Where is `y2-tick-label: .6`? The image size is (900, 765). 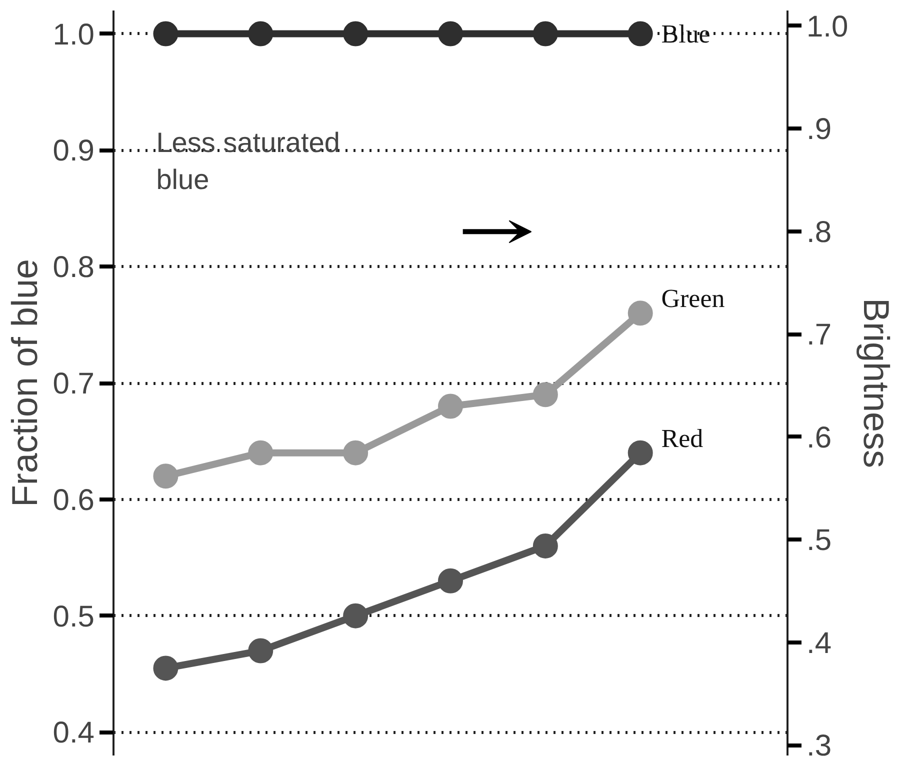
y2-tick-label: .6 is located at coordinates (819, 437).